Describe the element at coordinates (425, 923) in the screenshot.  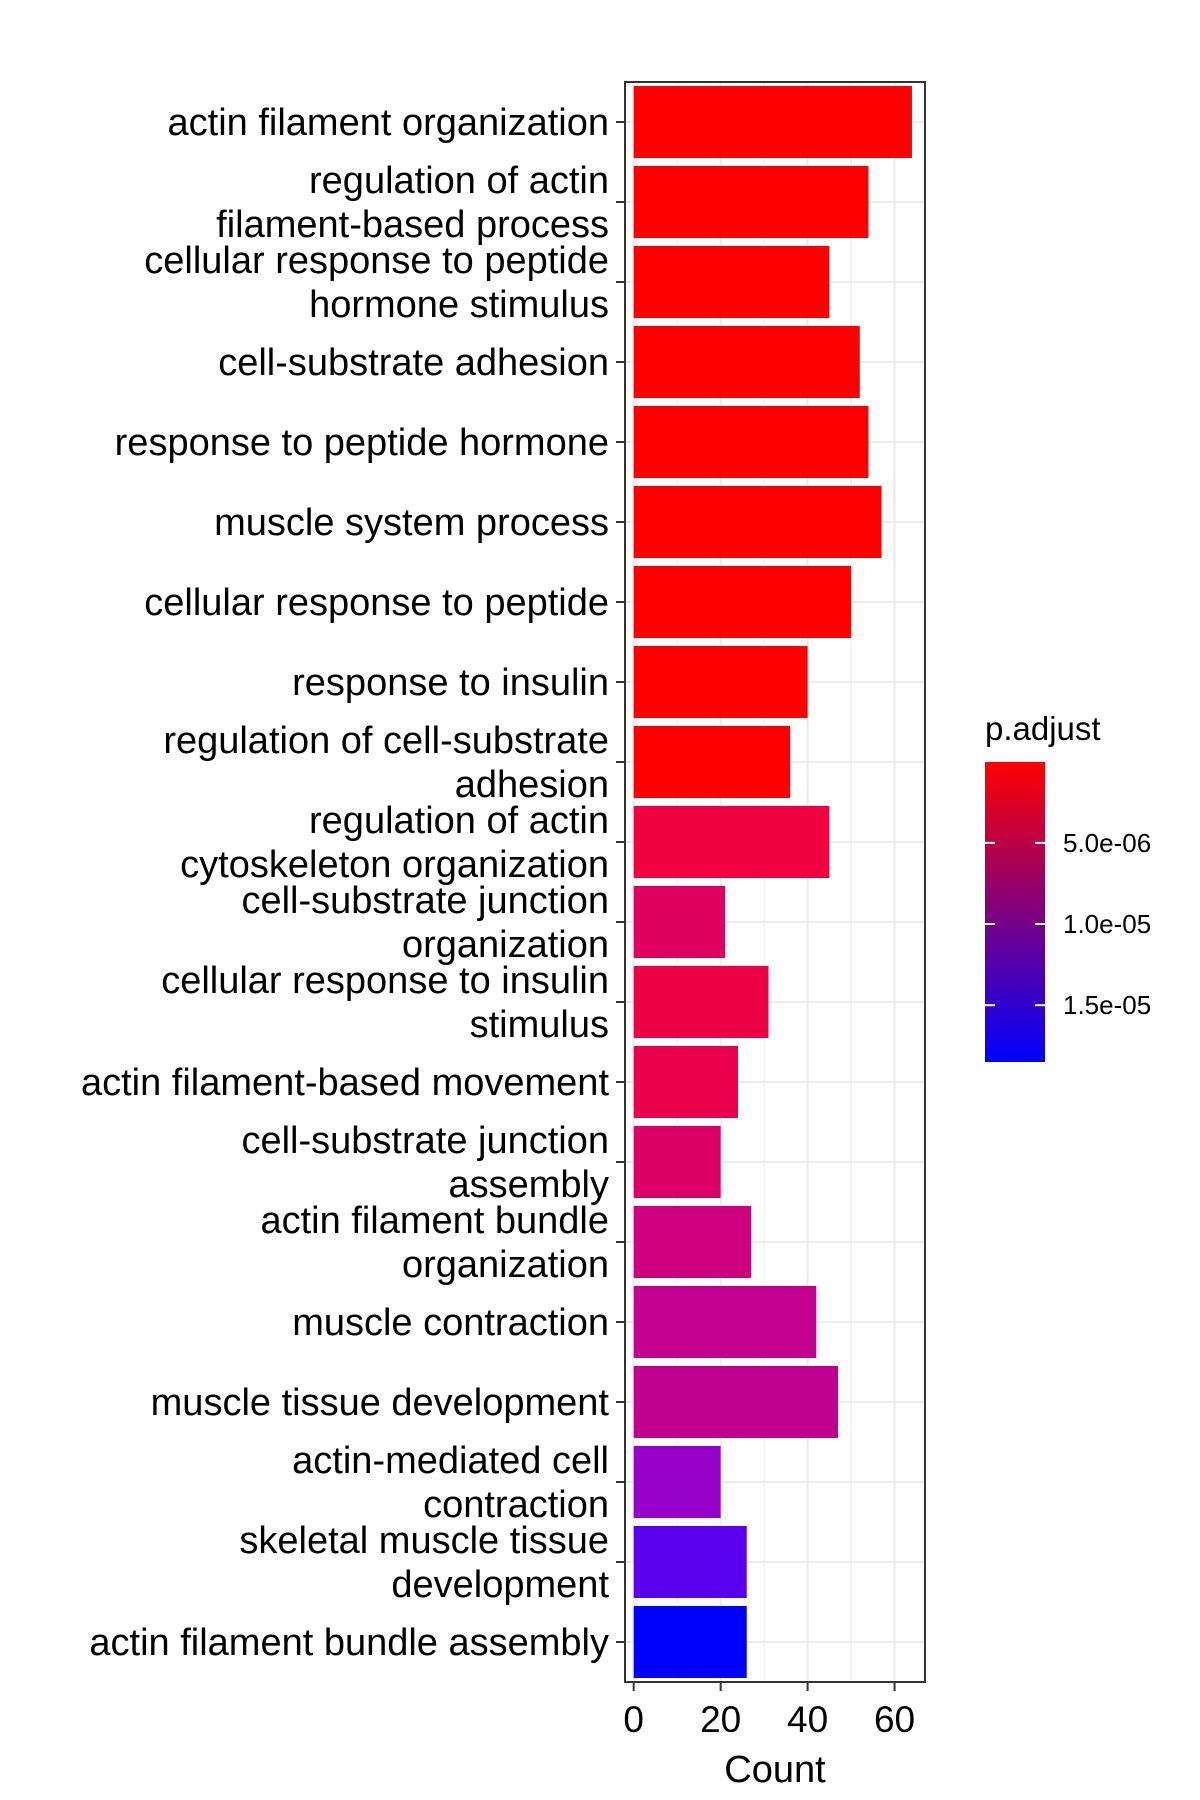
I see `category-label: cell-substrate junction organization` at that location.